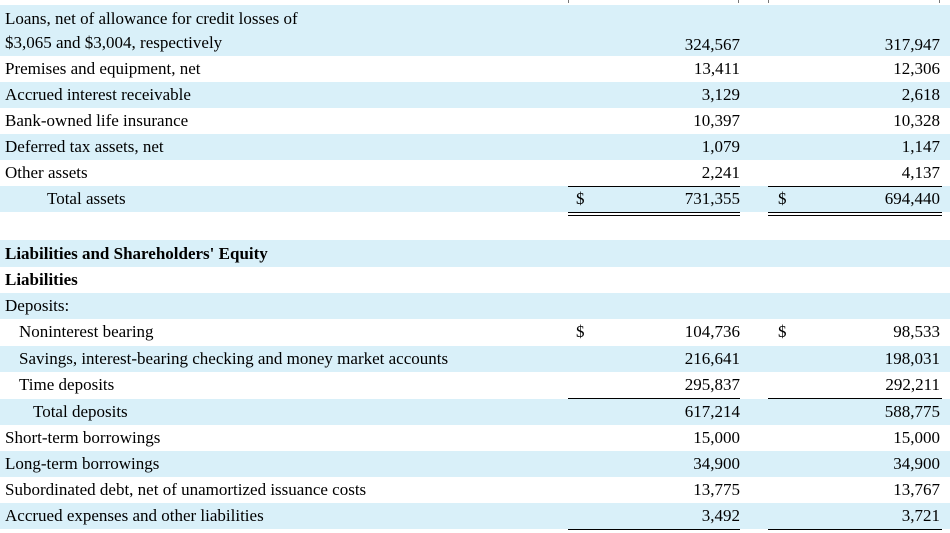  Describe the element at coordinates (916, 68) in the screenshot. I see `prior-value: 12,306` at that location.